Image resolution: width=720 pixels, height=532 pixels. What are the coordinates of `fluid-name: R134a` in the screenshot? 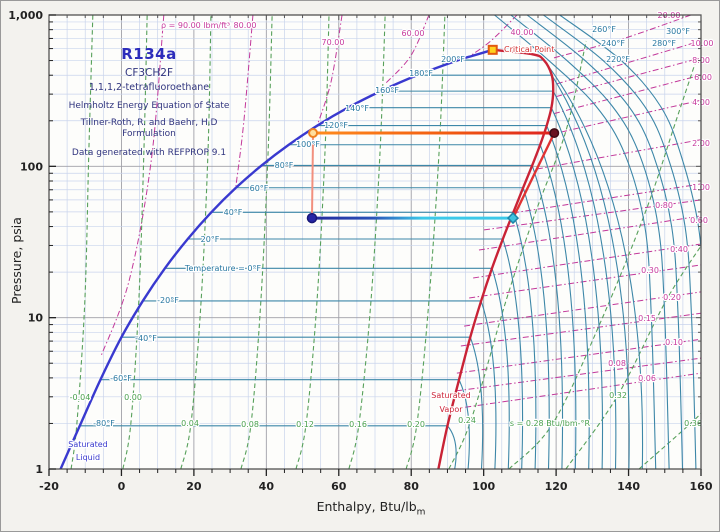 It's located at (149, 54).